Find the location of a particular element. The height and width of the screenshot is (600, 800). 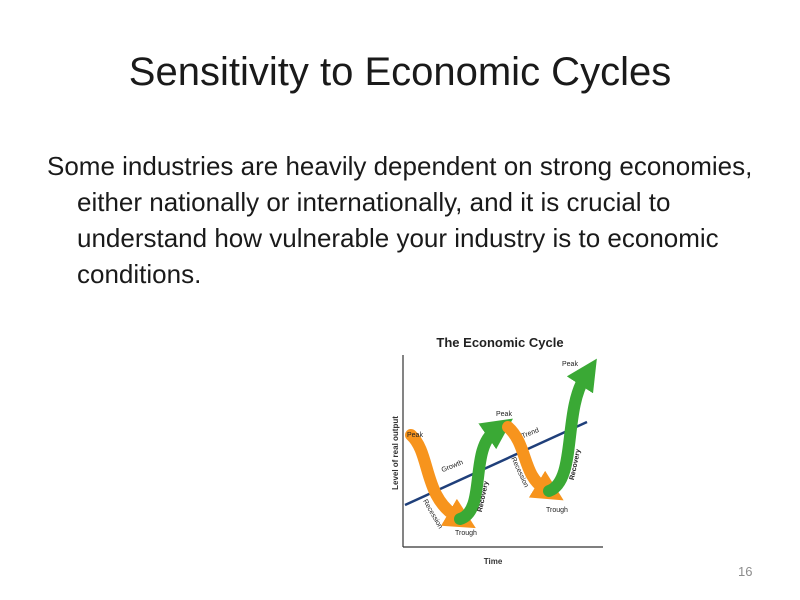

y-axis-label: Level of real output is located at coordinates (395, 453).